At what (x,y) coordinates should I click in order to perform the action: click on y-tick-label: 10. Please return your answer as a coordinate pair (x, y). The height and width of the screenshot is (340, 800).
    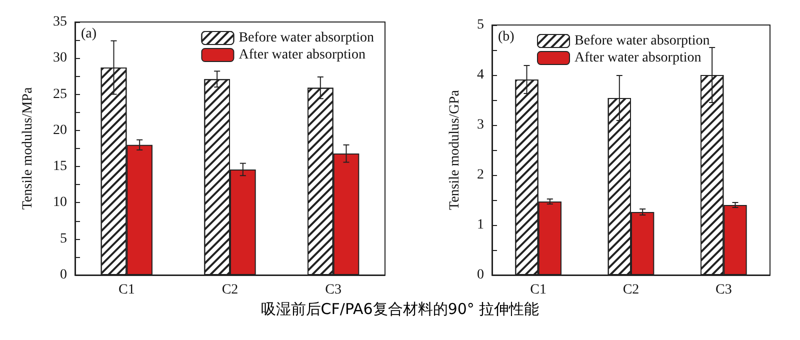
    Looking at the image, I should click on (60, 202).